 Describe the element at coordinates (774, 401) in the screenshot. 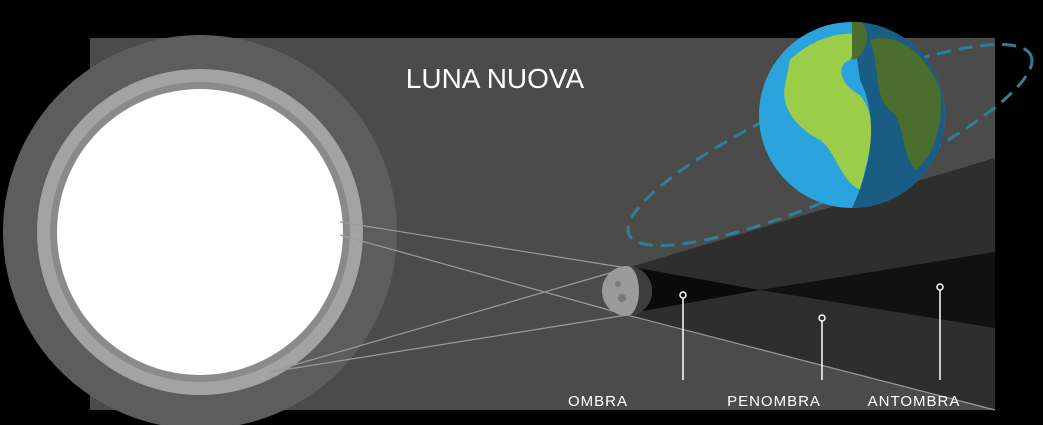

I see `label-penombra: PENOMBRA` at that location.